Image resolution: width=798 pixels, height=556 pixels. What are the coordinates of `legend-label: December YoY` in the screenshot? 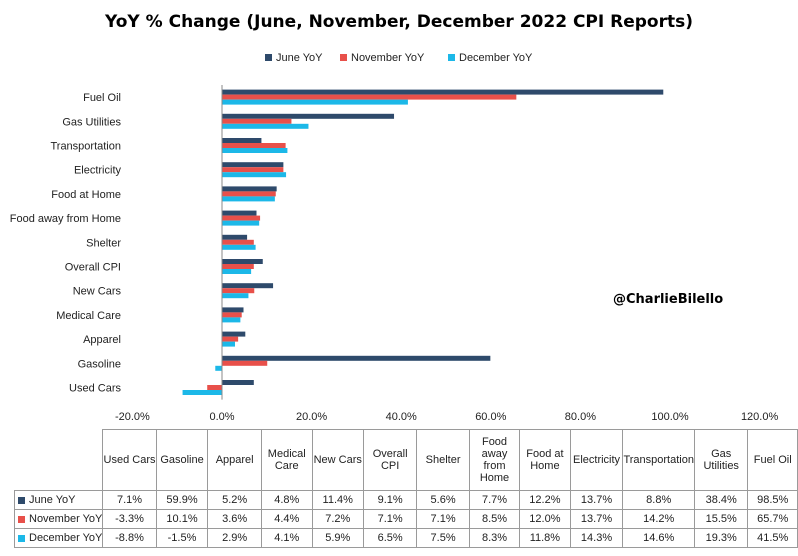 It's located at (496, 58).